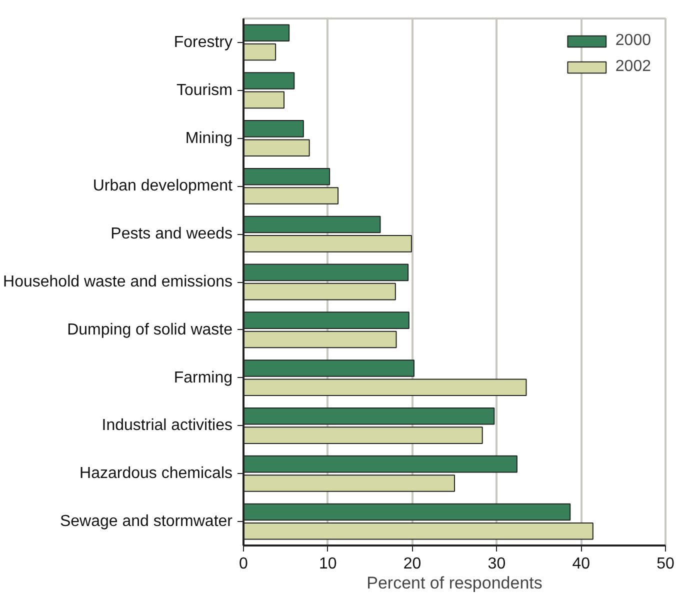  Describe the element at coordinates (633, 67) in the screenshot. I see `legend-label: 2002` at that location.